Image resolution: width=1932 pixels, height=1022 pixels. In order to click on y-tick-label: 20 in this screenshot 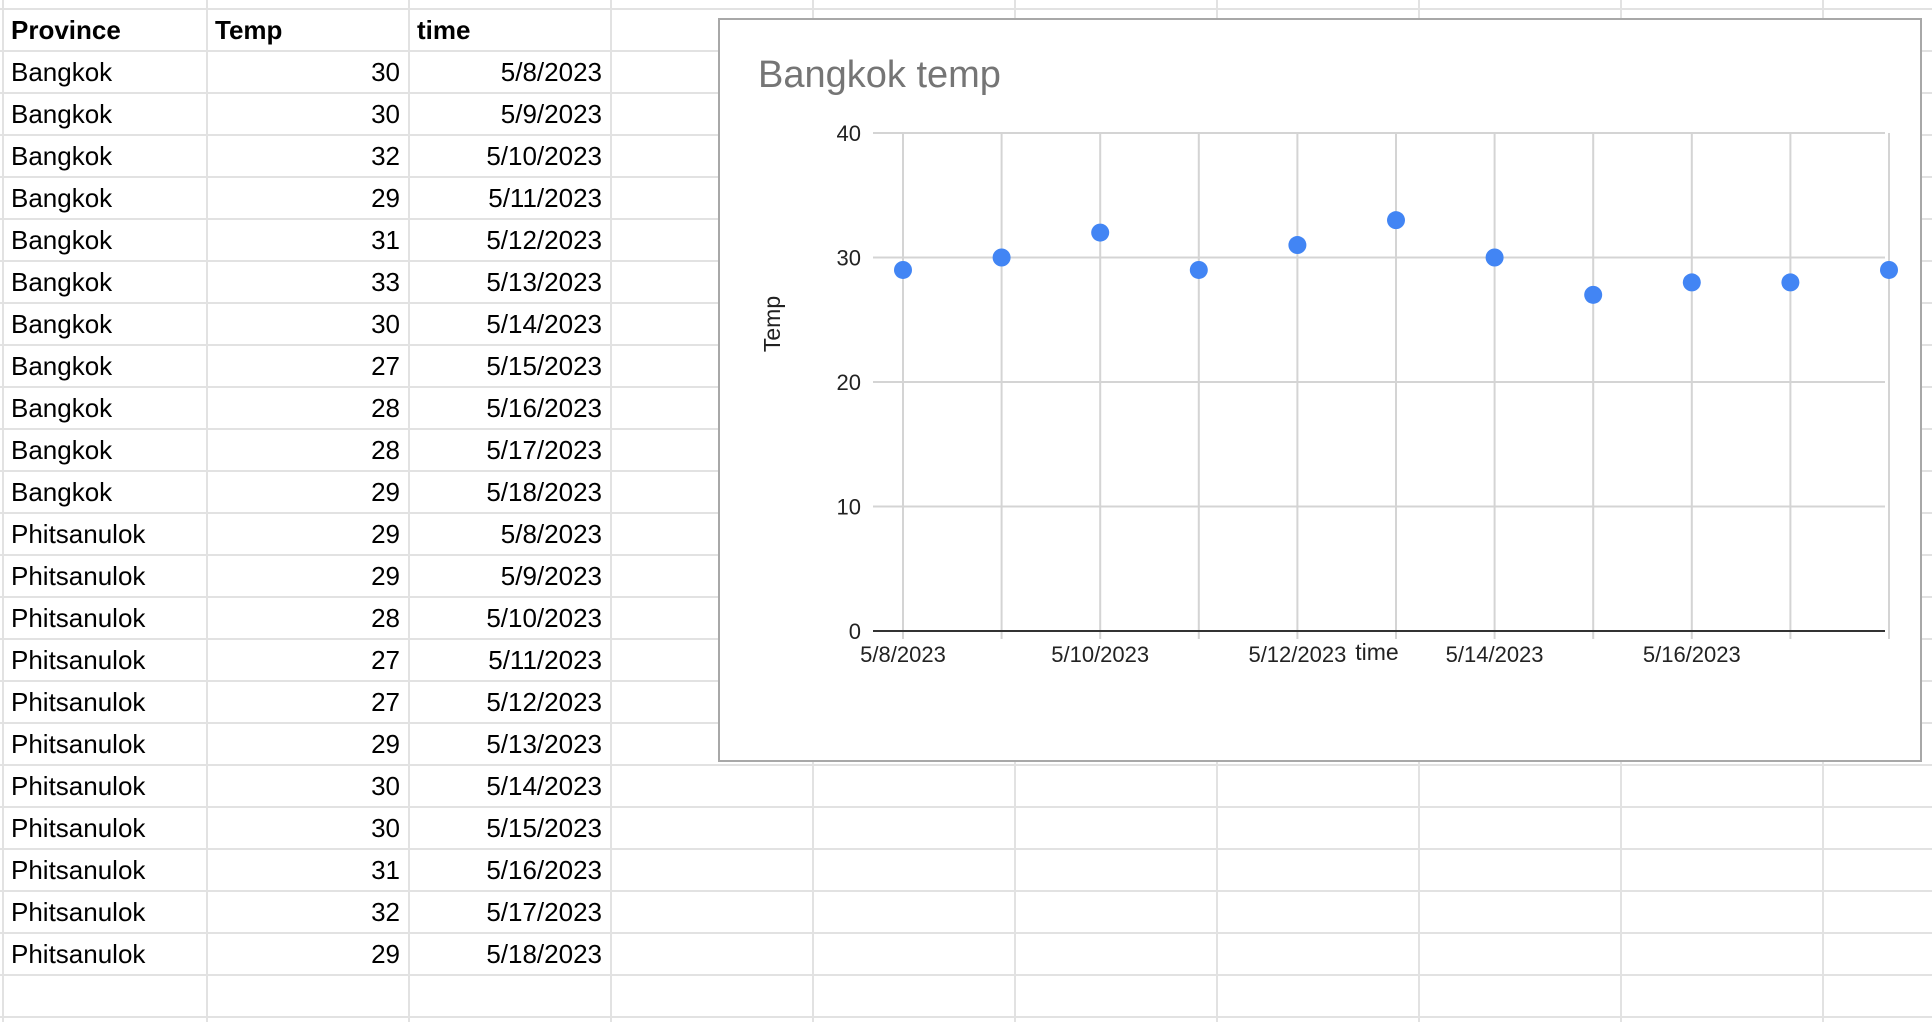, I will do `click(849, 382)`.